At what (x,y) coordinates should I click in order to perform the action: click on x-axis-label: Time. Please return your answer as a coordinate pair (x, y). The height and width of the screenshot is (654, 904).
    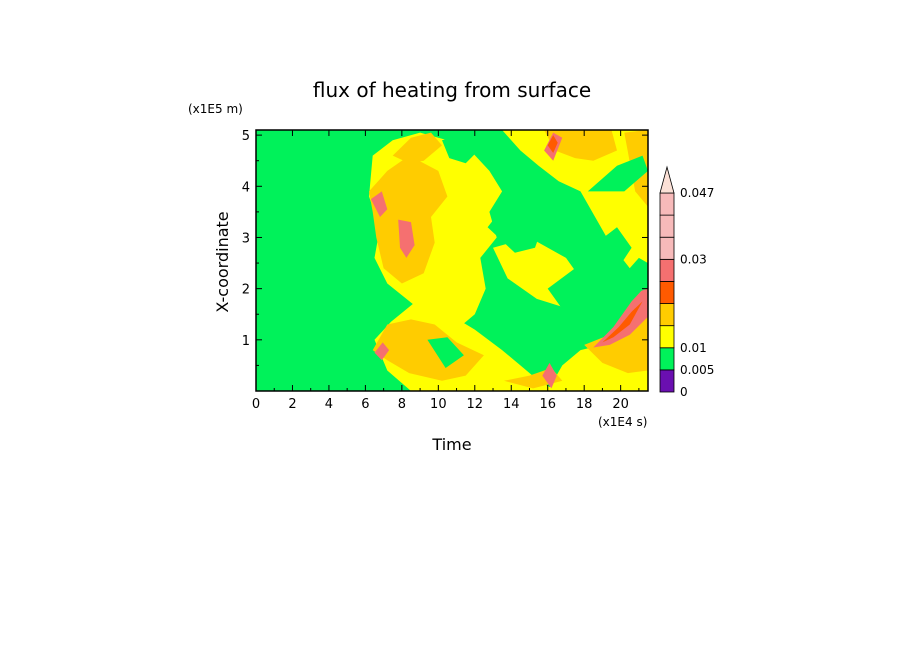
    Looking at the image, I should click on (451, 444).